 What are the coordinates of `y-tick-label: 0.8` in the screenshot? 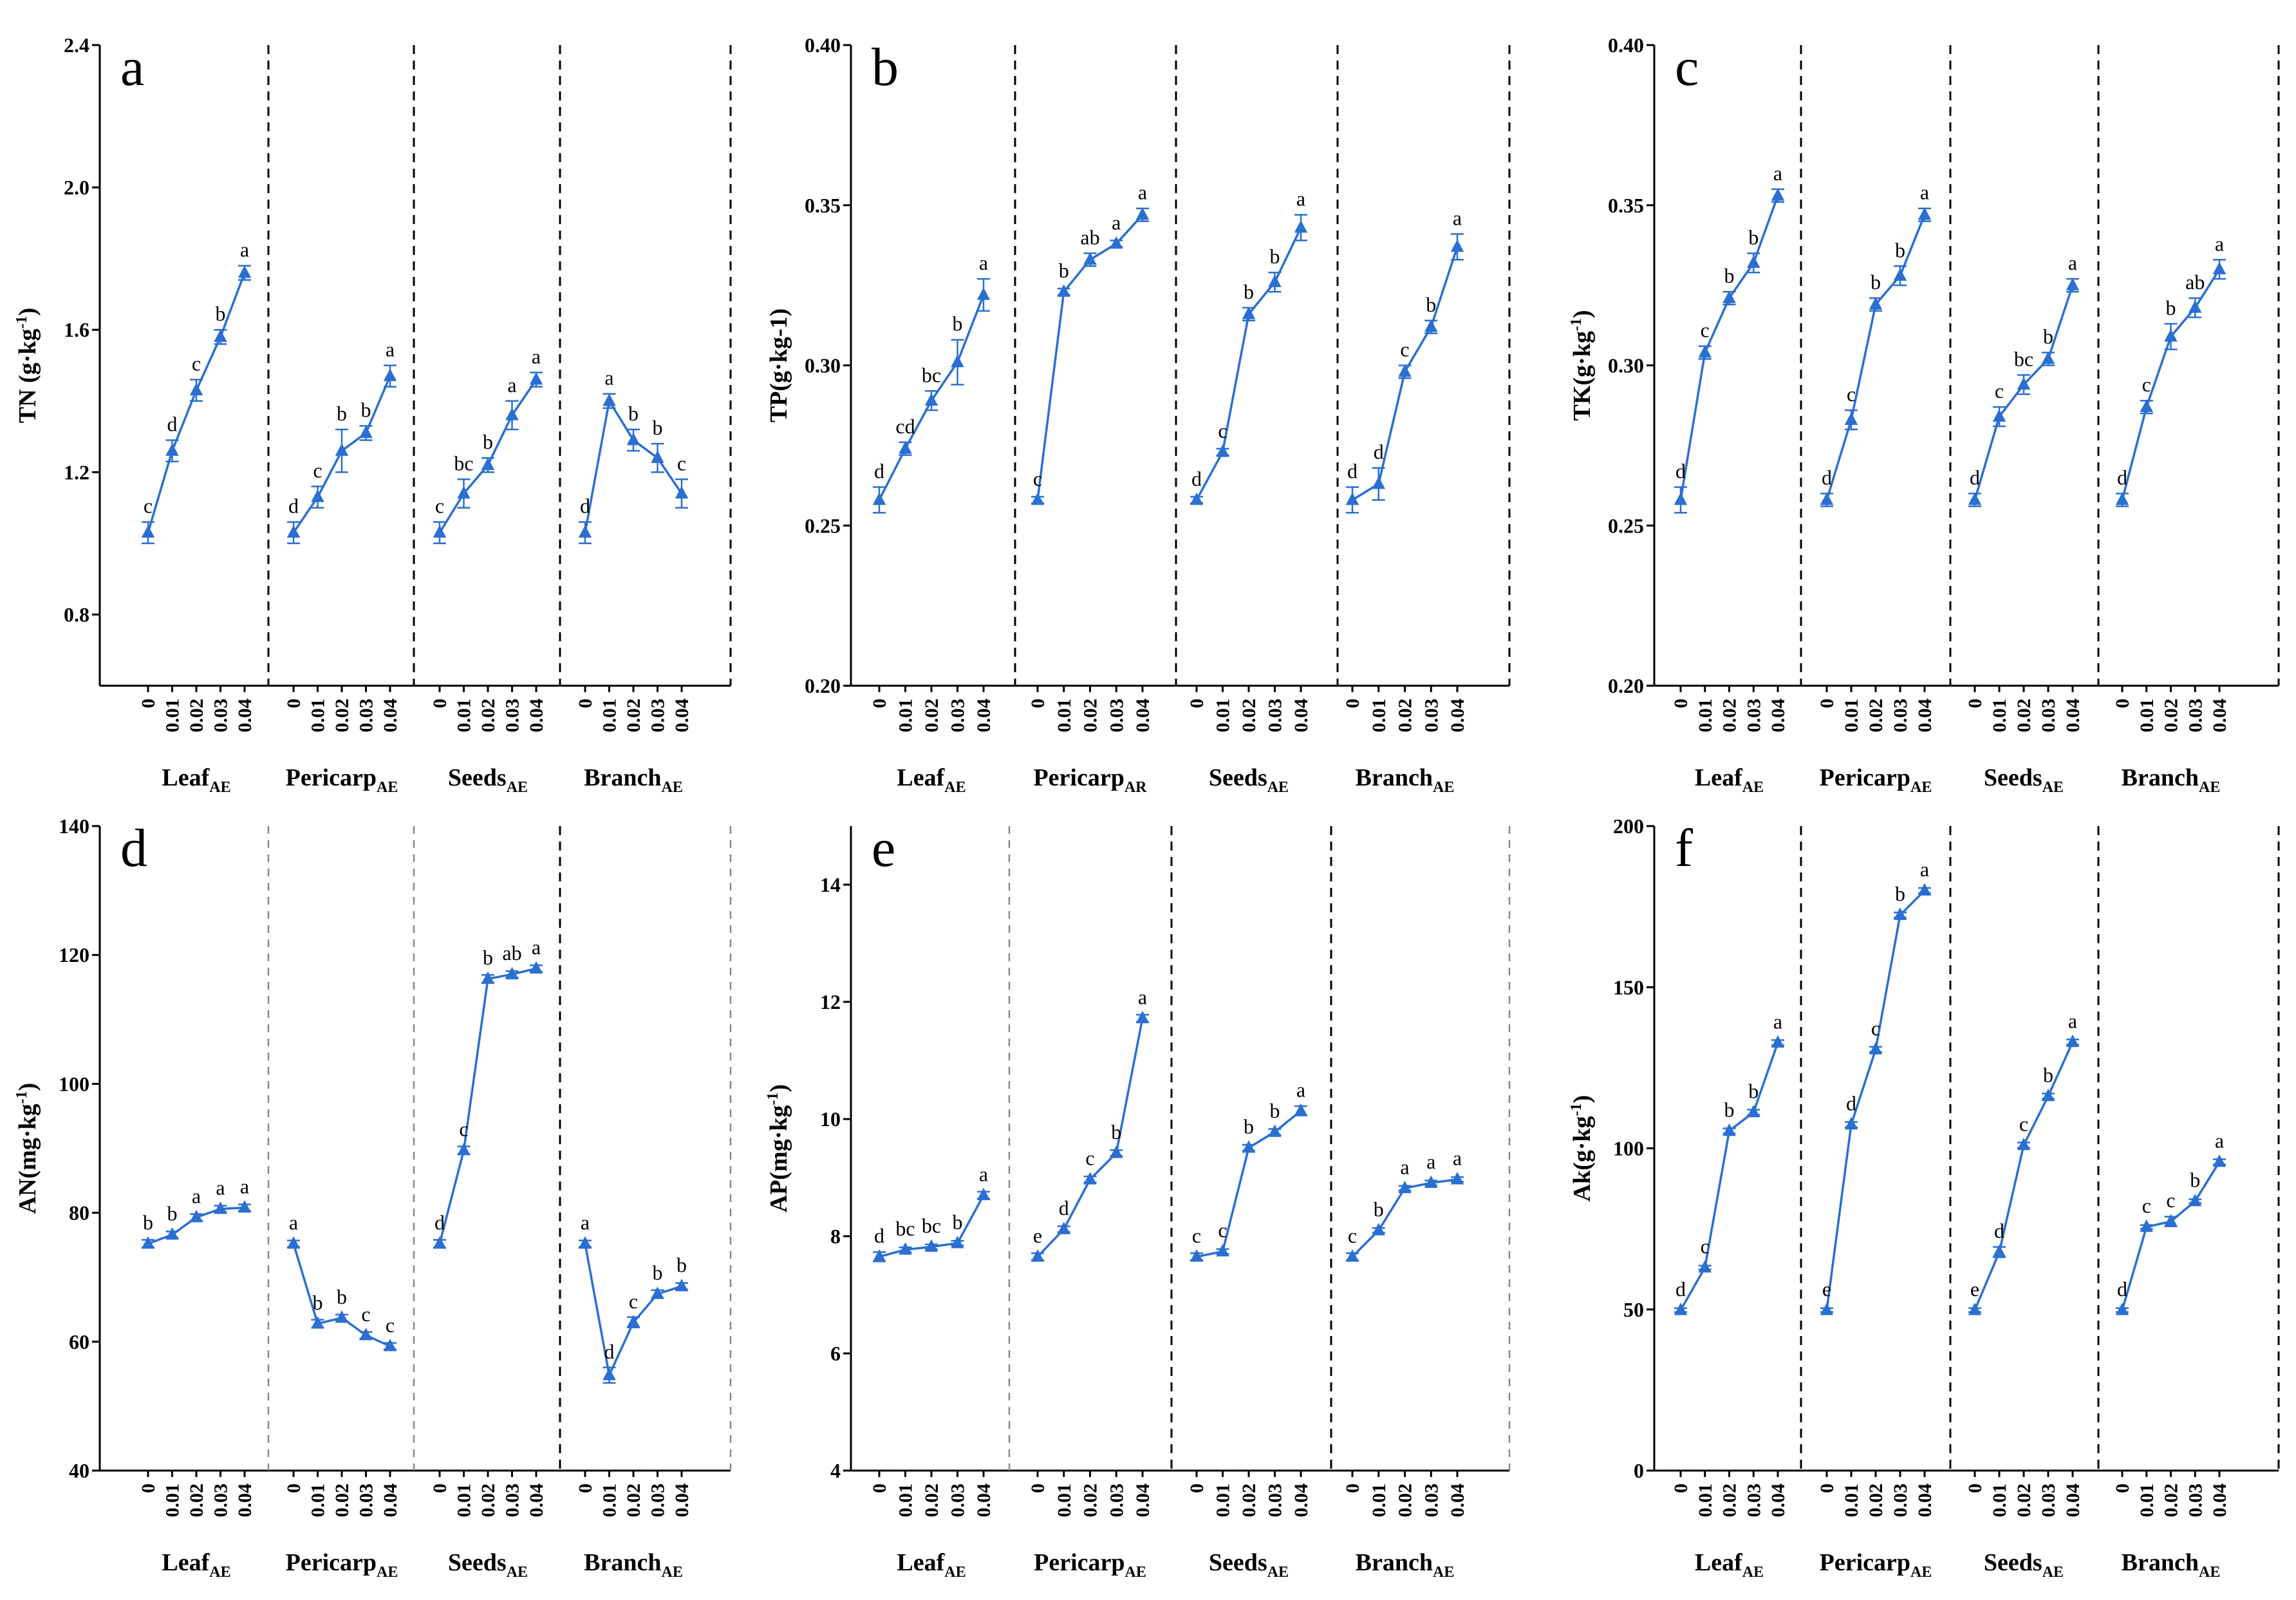 It's located at (76, 614).